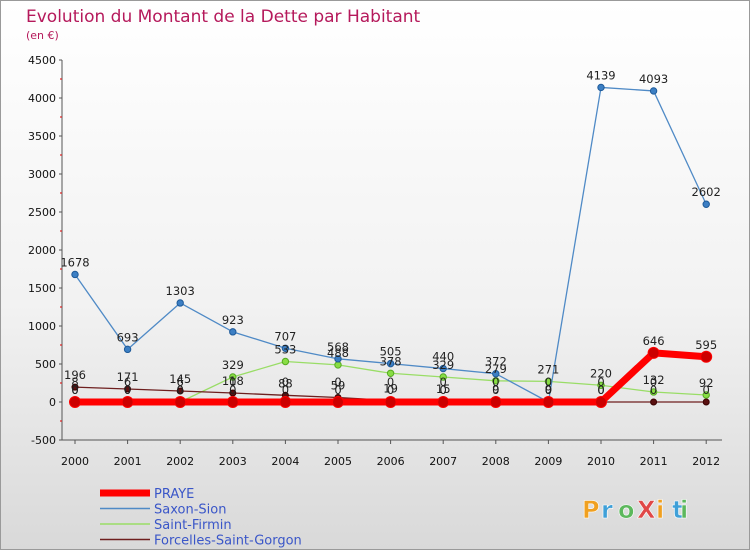  I want to click on x-tick-label: 2012, so click(706, 461).